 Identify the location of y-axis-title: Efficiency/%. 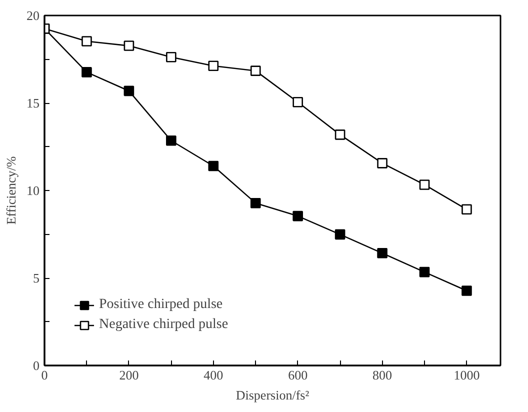
(11, 190).